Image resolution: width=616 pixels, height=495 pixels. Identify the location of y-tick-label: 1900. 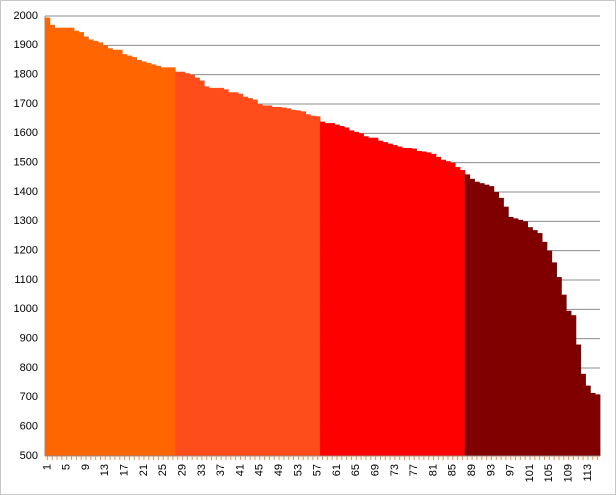
(26, 45).